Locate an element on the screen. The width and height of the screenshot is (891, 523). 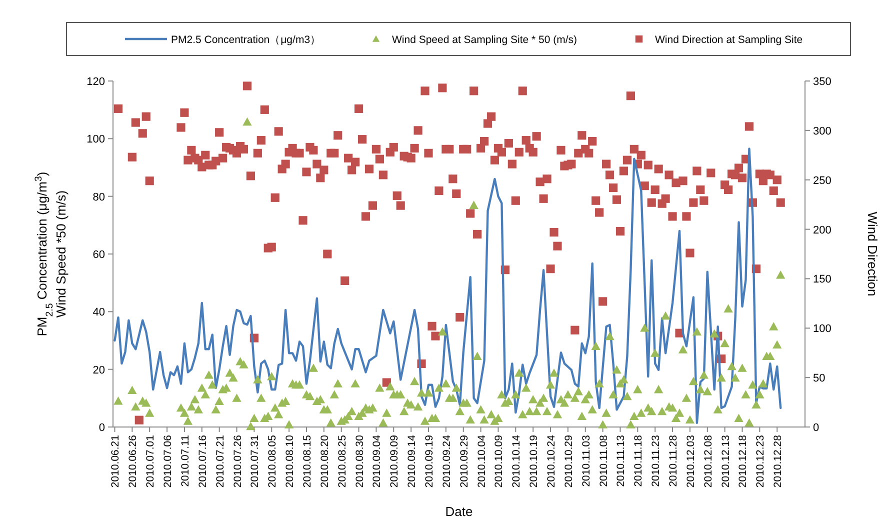
x-tick-label: 2010.09.24 is located at coordinates (446, 461).